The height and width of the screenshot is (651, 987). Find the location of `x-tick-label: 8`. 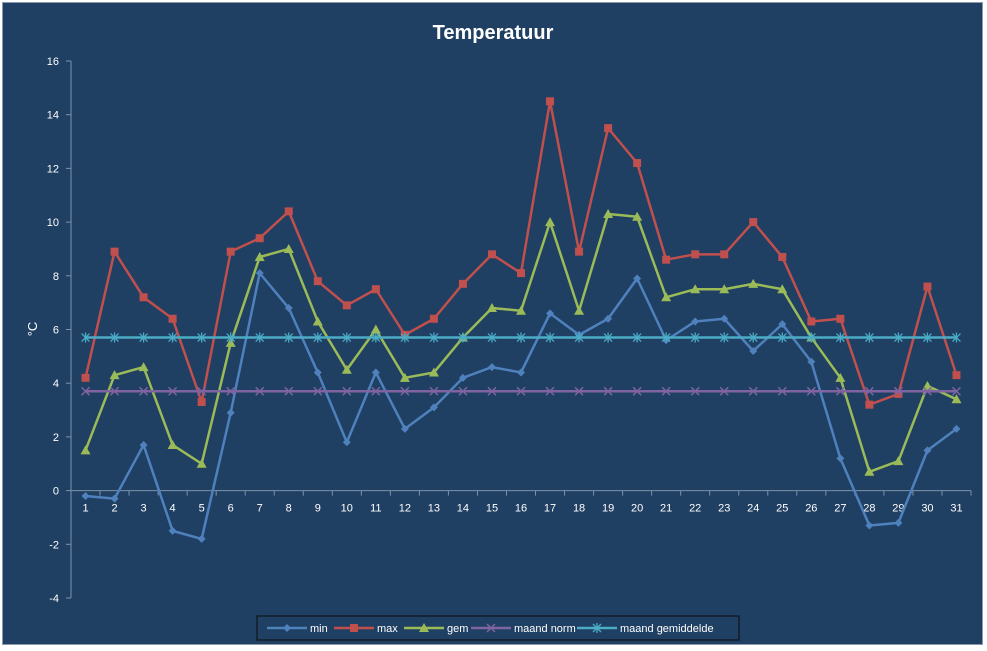

x-tick-label: 8 is located at coordinates (289, 509).